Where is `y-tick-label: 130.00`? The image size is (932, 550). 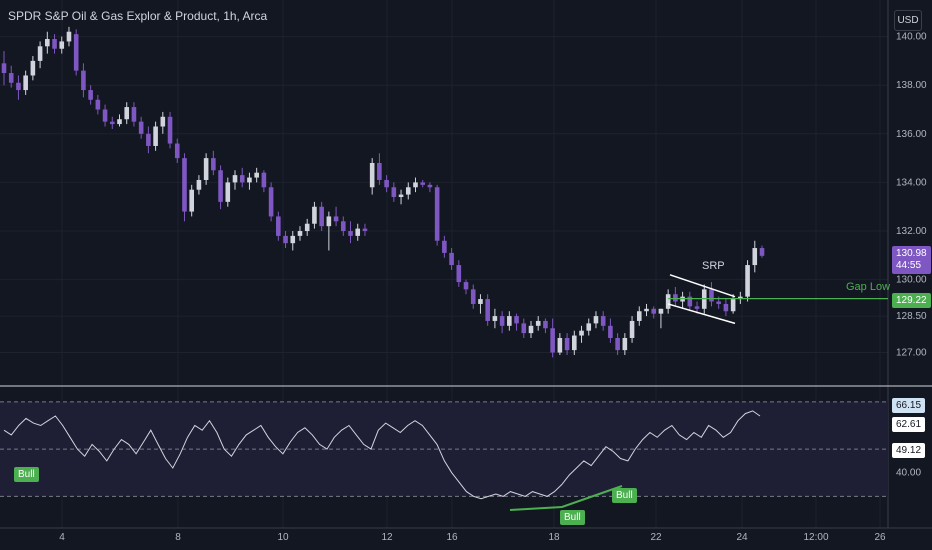 y-tick-label: 130.00 is located at coordinates (911, 280).